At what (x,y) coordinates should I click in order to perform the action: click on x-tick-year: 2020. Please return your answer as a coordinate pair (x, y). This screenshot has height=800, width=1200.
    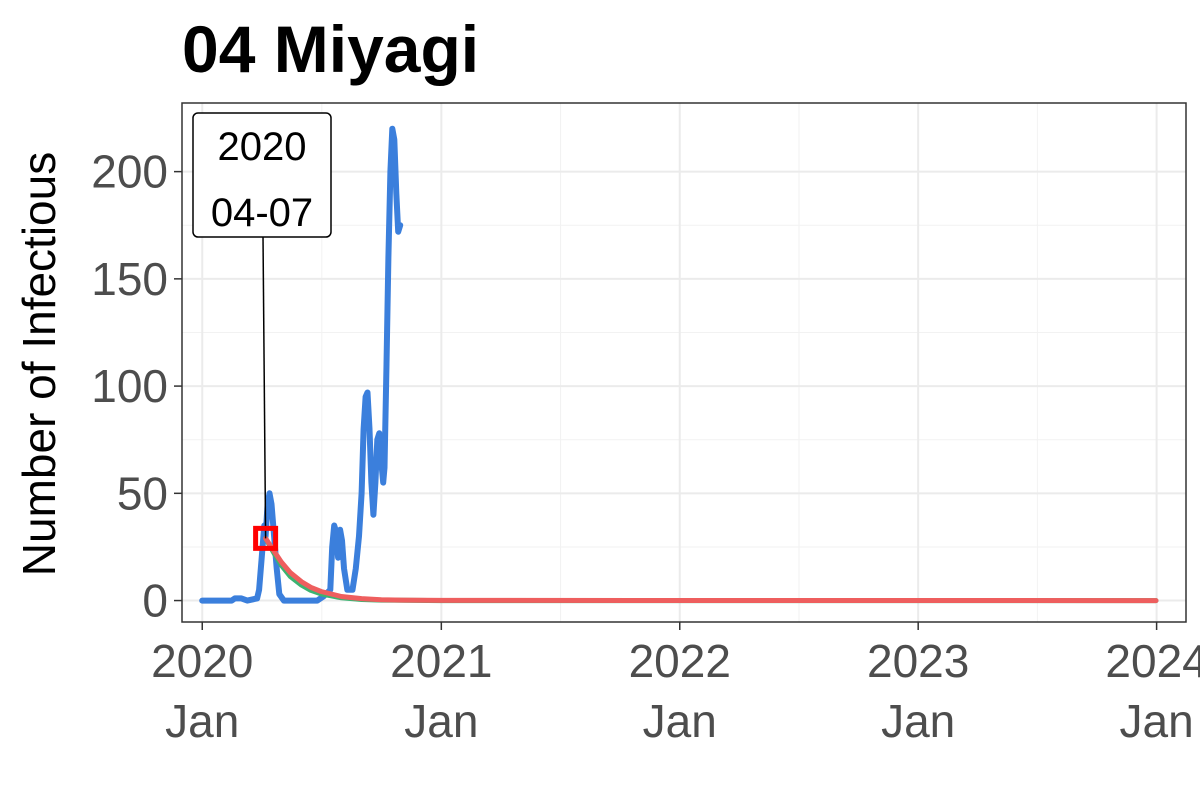
    Looking at the image, I should click on (202, 661).